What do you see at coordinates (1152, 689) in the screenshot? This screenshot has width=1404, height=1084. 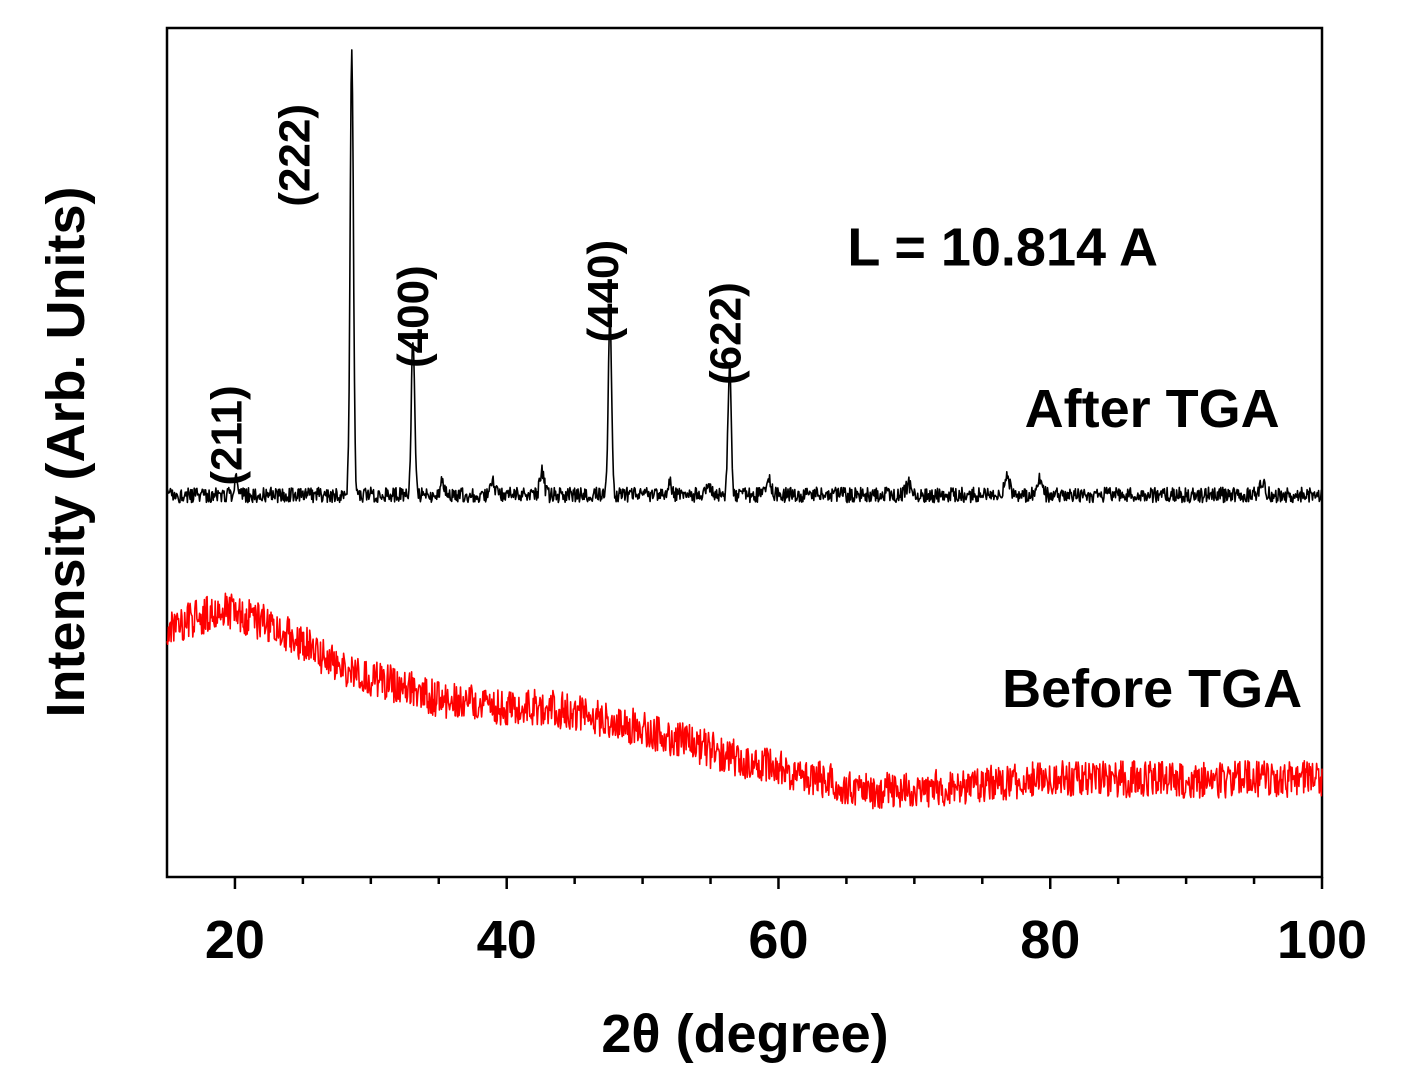 I see `series-label: Before TGA` at bounding box center [1152, 689].